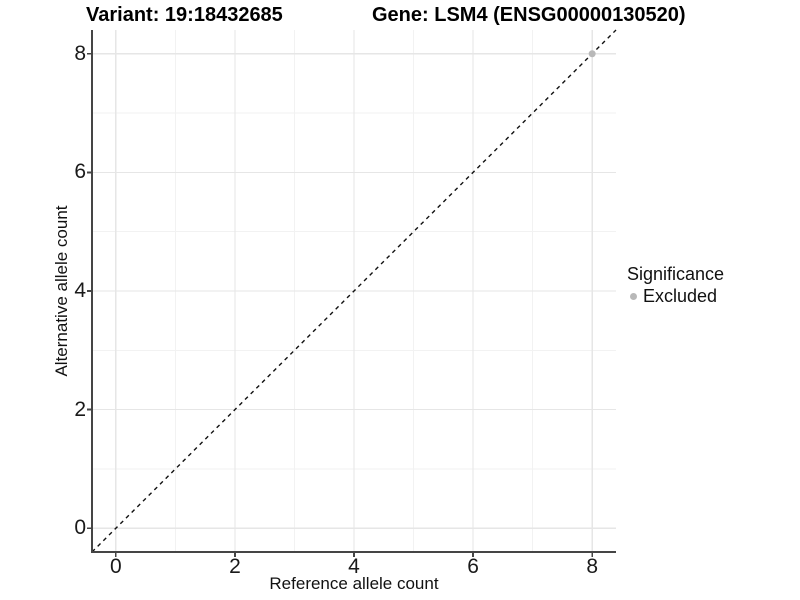 The image size is (800, 600). I want to click on x-tick-label: 2, so click(235, 566).